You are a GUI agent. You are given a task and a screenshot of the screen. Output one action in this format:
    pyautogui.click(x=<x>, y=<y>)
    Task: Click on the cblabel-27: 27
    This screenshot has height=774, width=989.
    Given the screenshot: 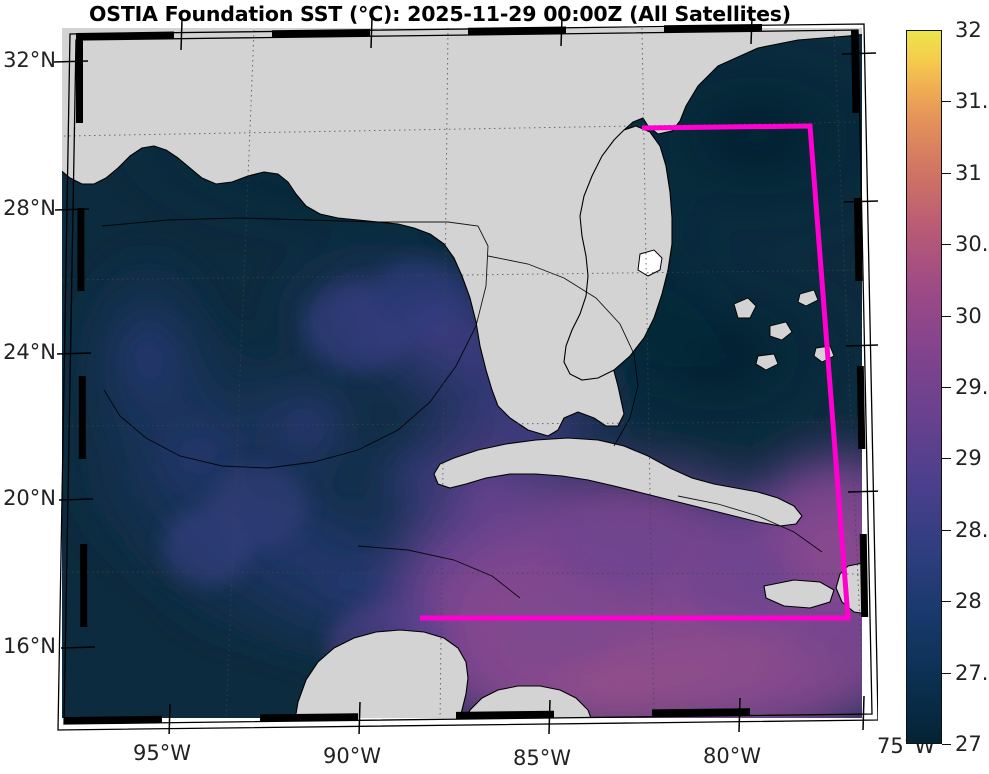 What is the action you would take?
    pyautogui.click(x=968, y=744)
    